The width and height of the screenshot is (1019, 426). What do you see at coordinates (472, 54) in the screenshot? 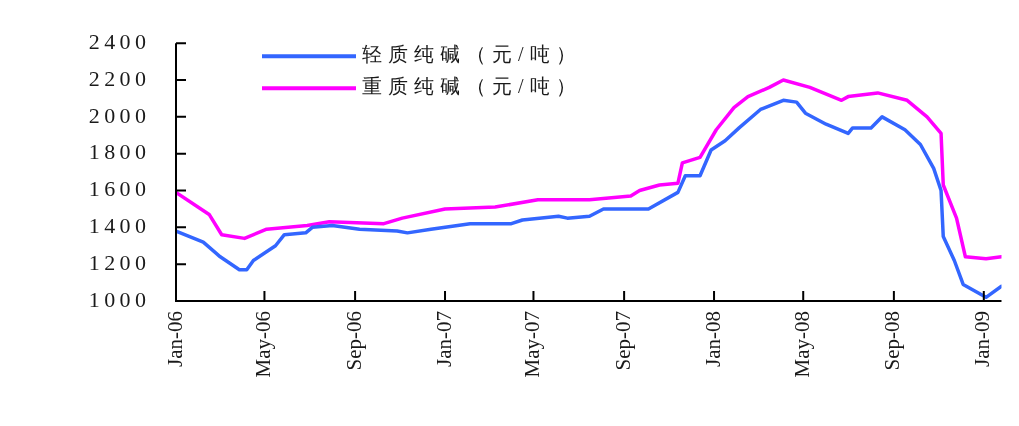
I see `legend-label: 轻质纯碱（元/吨）` at bounding box center [472, 54].